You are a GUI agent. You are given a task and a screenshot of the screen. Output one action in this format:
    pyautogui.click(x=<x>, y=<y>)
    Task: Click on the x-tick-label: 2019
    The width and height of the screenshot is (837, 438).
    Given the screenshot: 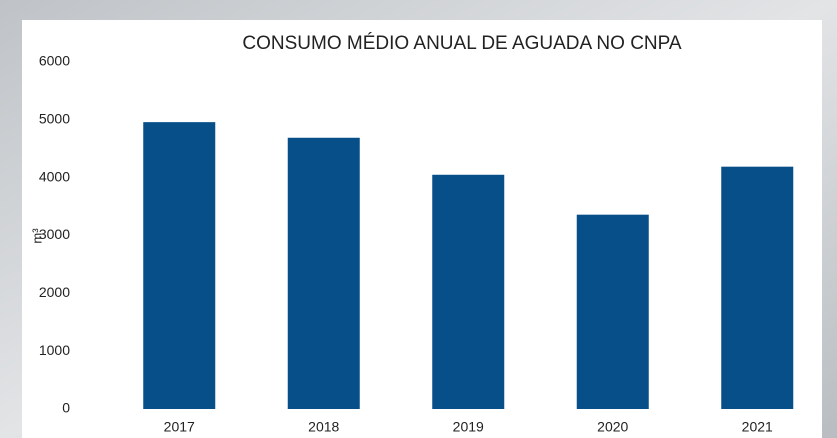 What is the action you would take?
    pyautogui.click(x=468, y=427)
    